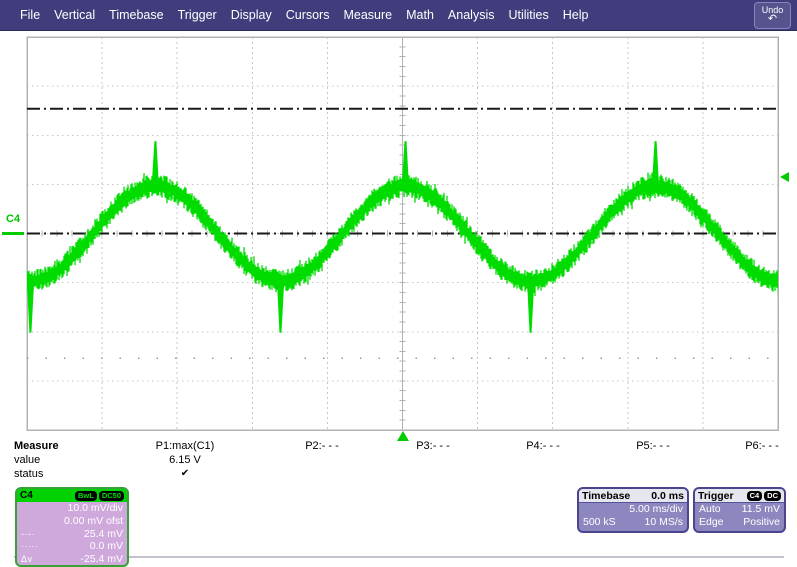  I want to click on measure-slot: P4:- - -, so click(543, 460).